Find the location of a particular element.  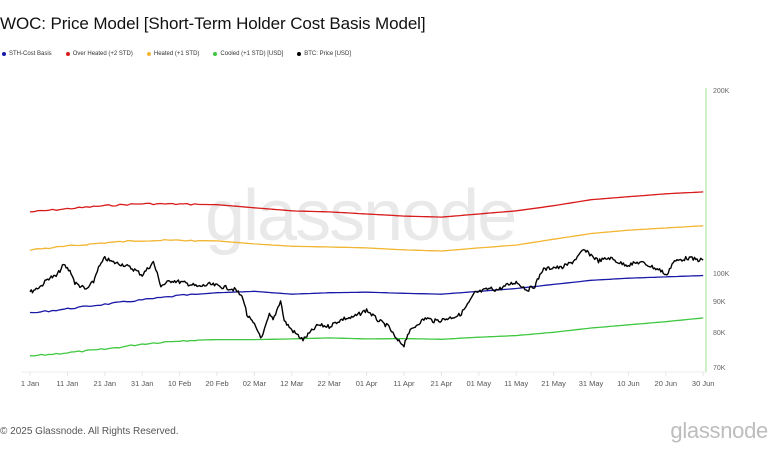

legend-item-sth-cost-basis: STH-Cost Basis is located at coordinates (27, 54).